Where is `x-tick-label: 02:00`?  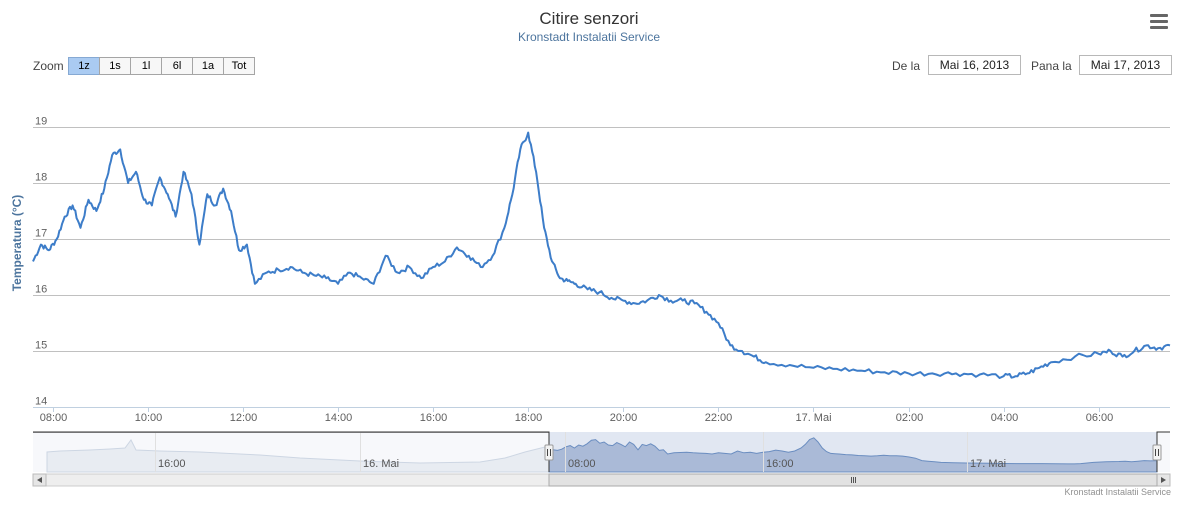
x-tick-label: 02:00 is located at coordinates (910, 418).